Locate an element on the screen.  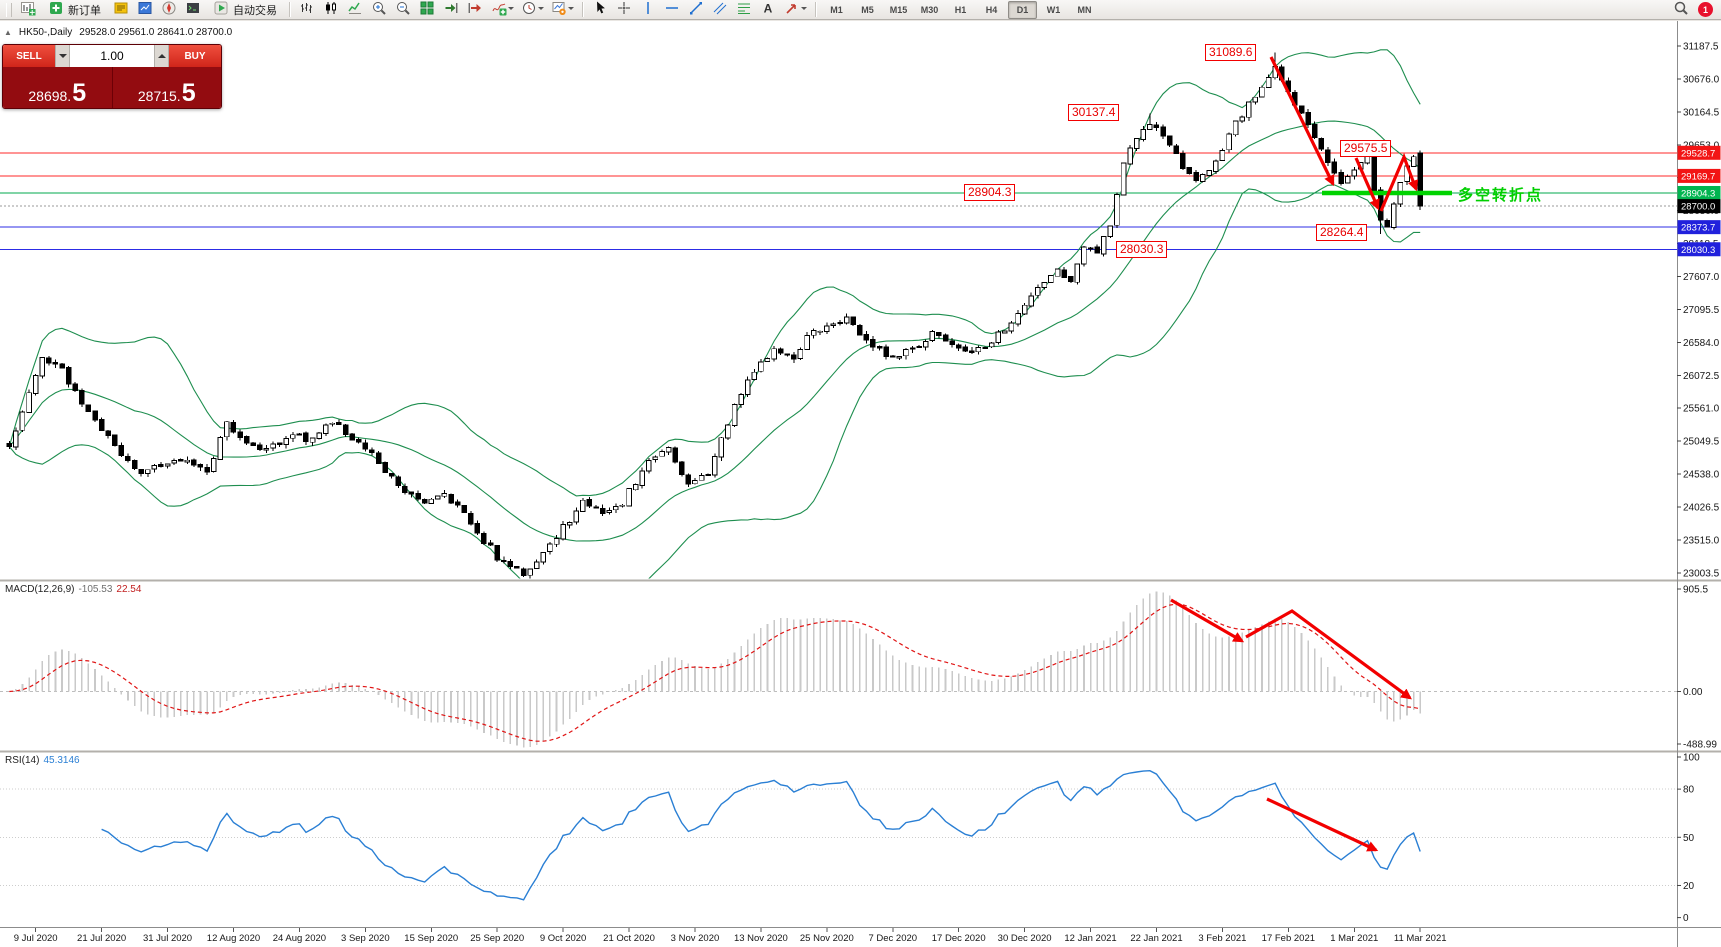
trendline-icon is located at coordinates (696, 9).